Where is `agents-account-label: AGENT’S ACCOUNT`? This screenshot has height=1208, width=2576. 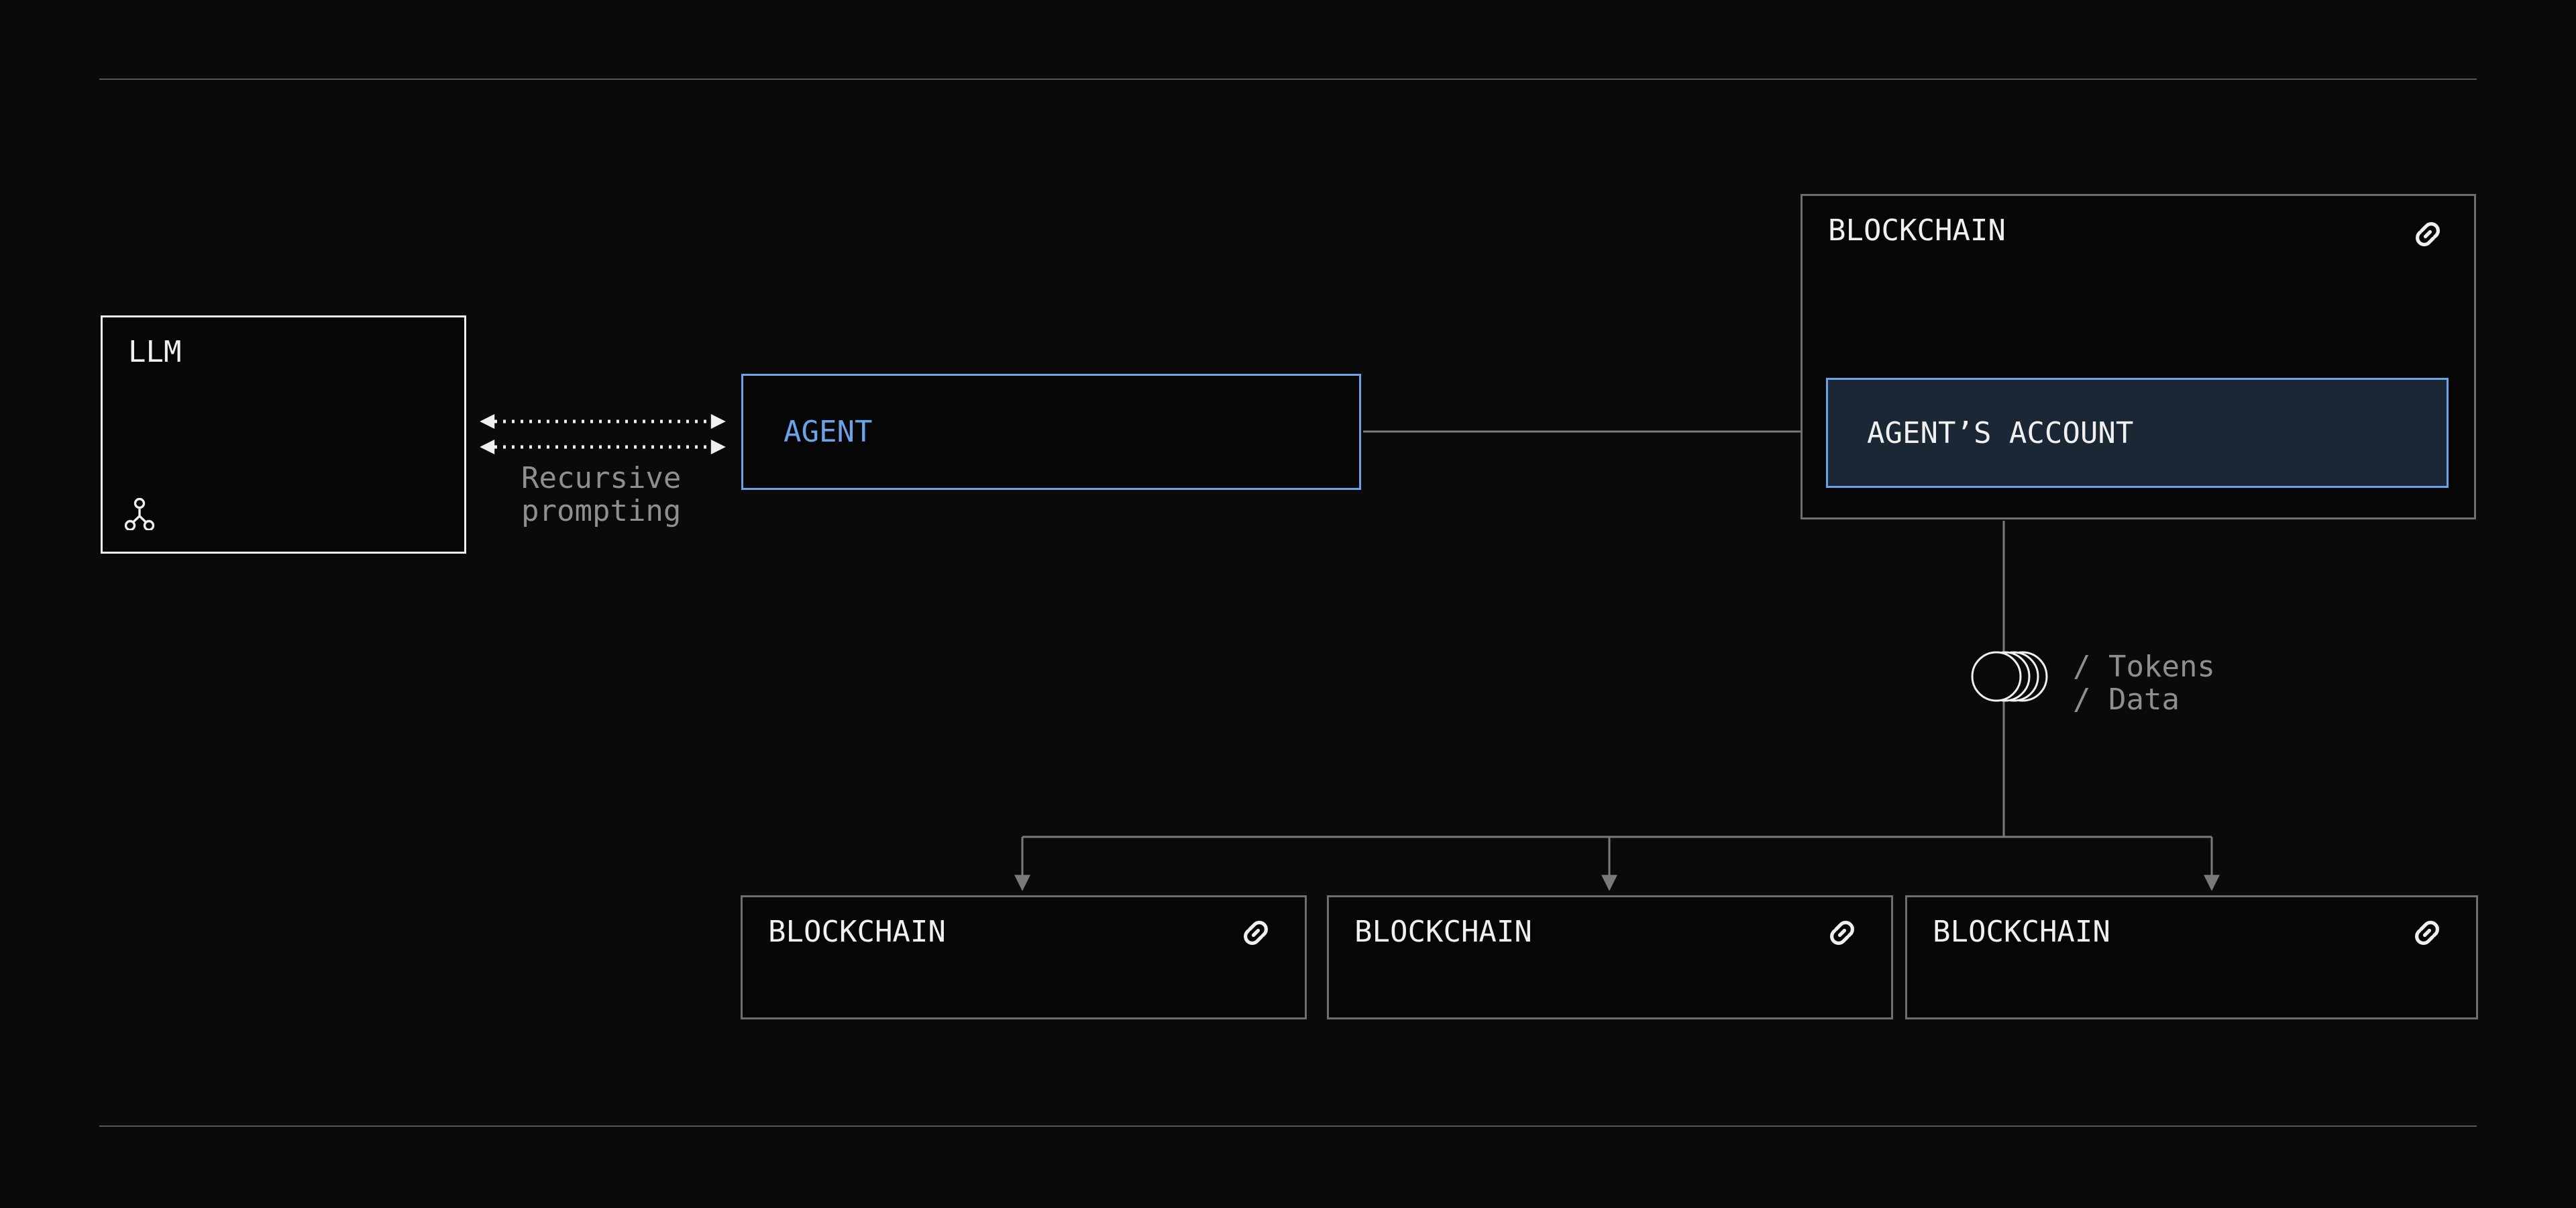 agents-account-label: AGENT’S ACCOUNT is located at coordinates (2000, 432).